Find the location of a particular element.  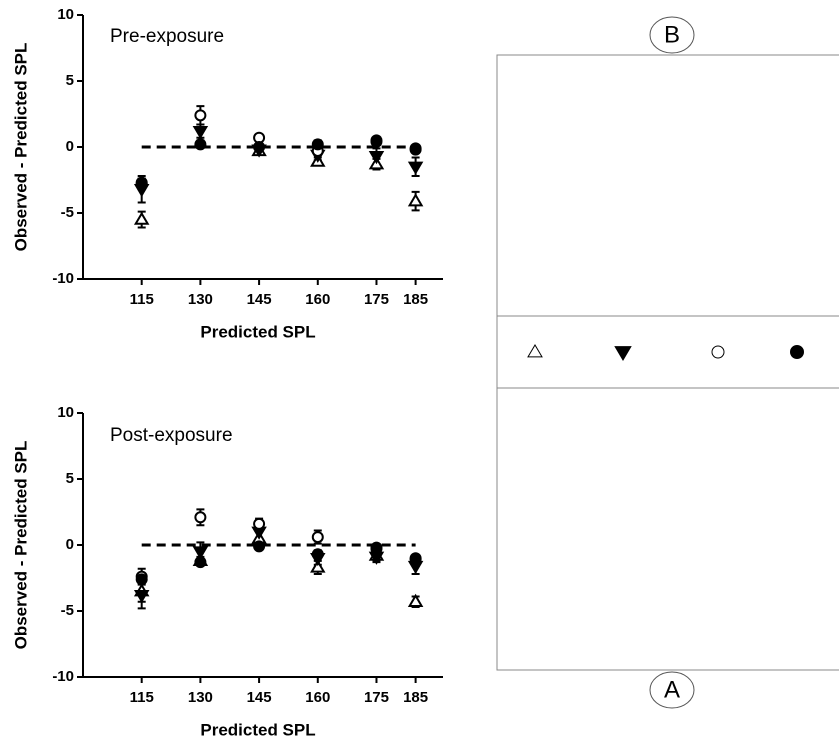

chart-title: Post-exposure is located at coordinates (171, 435).